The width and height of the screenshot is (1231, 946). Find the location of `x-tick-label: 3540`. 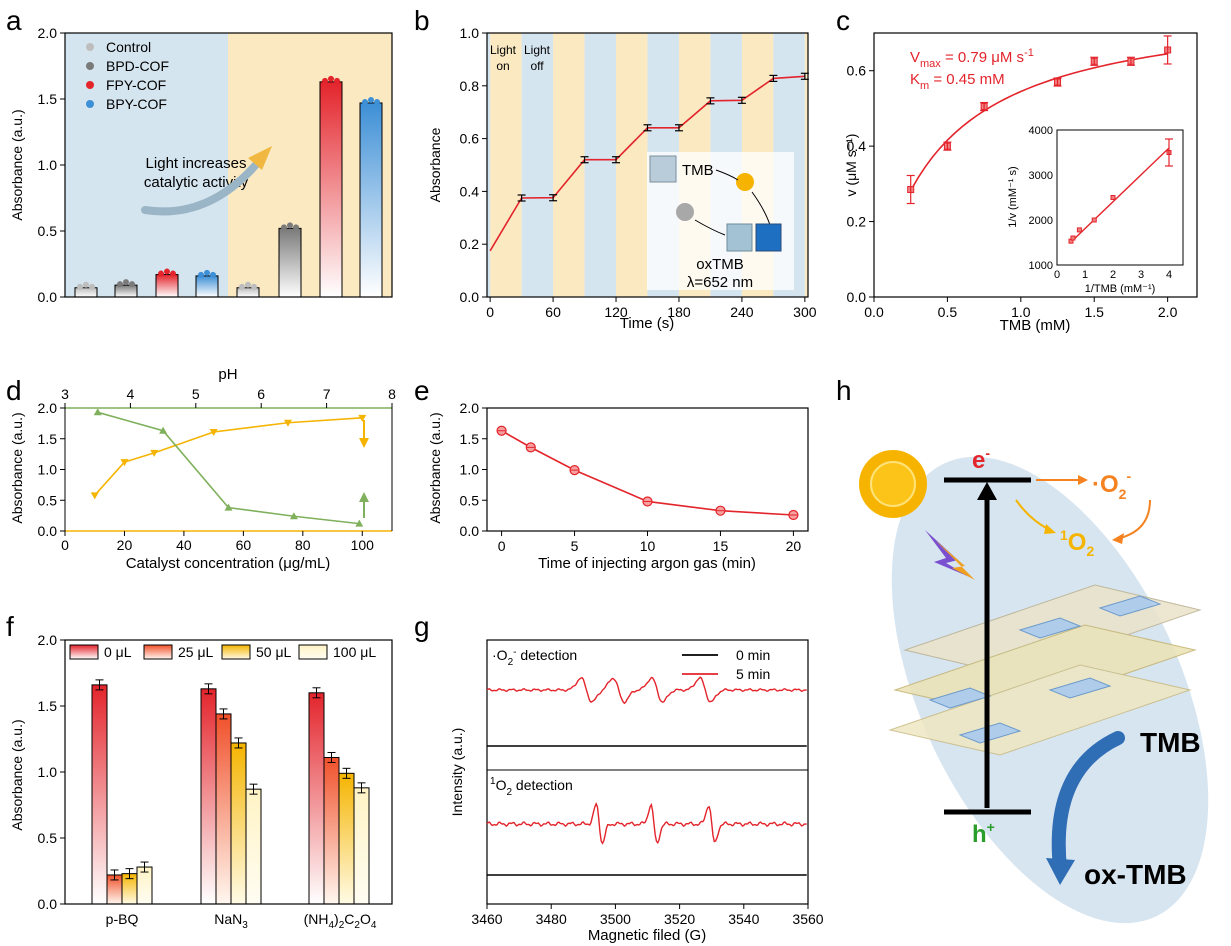

x-tick-label: 3540 is located at coordinates (743, 919).